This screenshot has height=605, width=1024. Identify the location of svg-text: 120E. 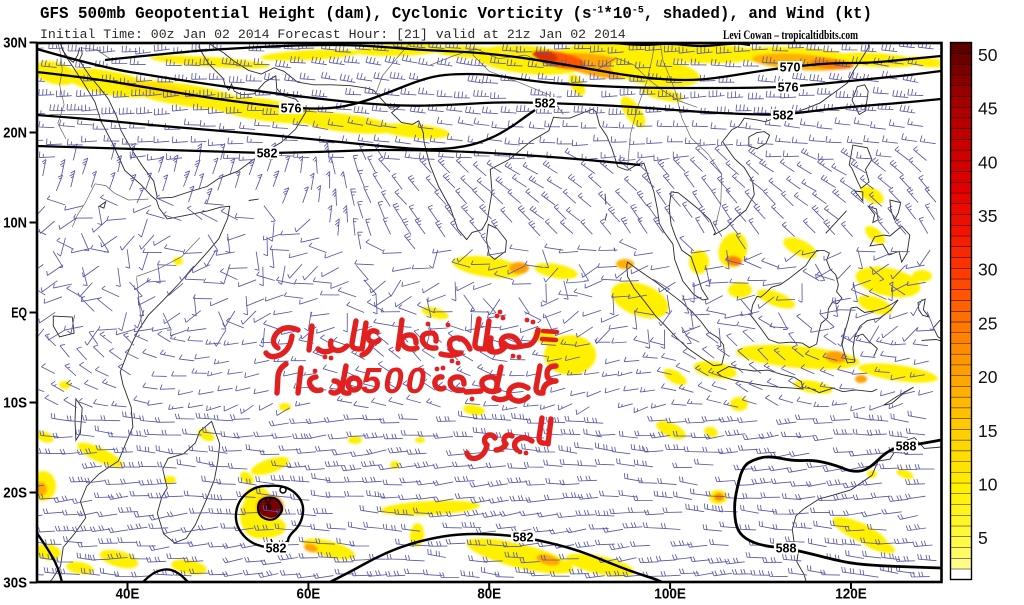
(851, 595).